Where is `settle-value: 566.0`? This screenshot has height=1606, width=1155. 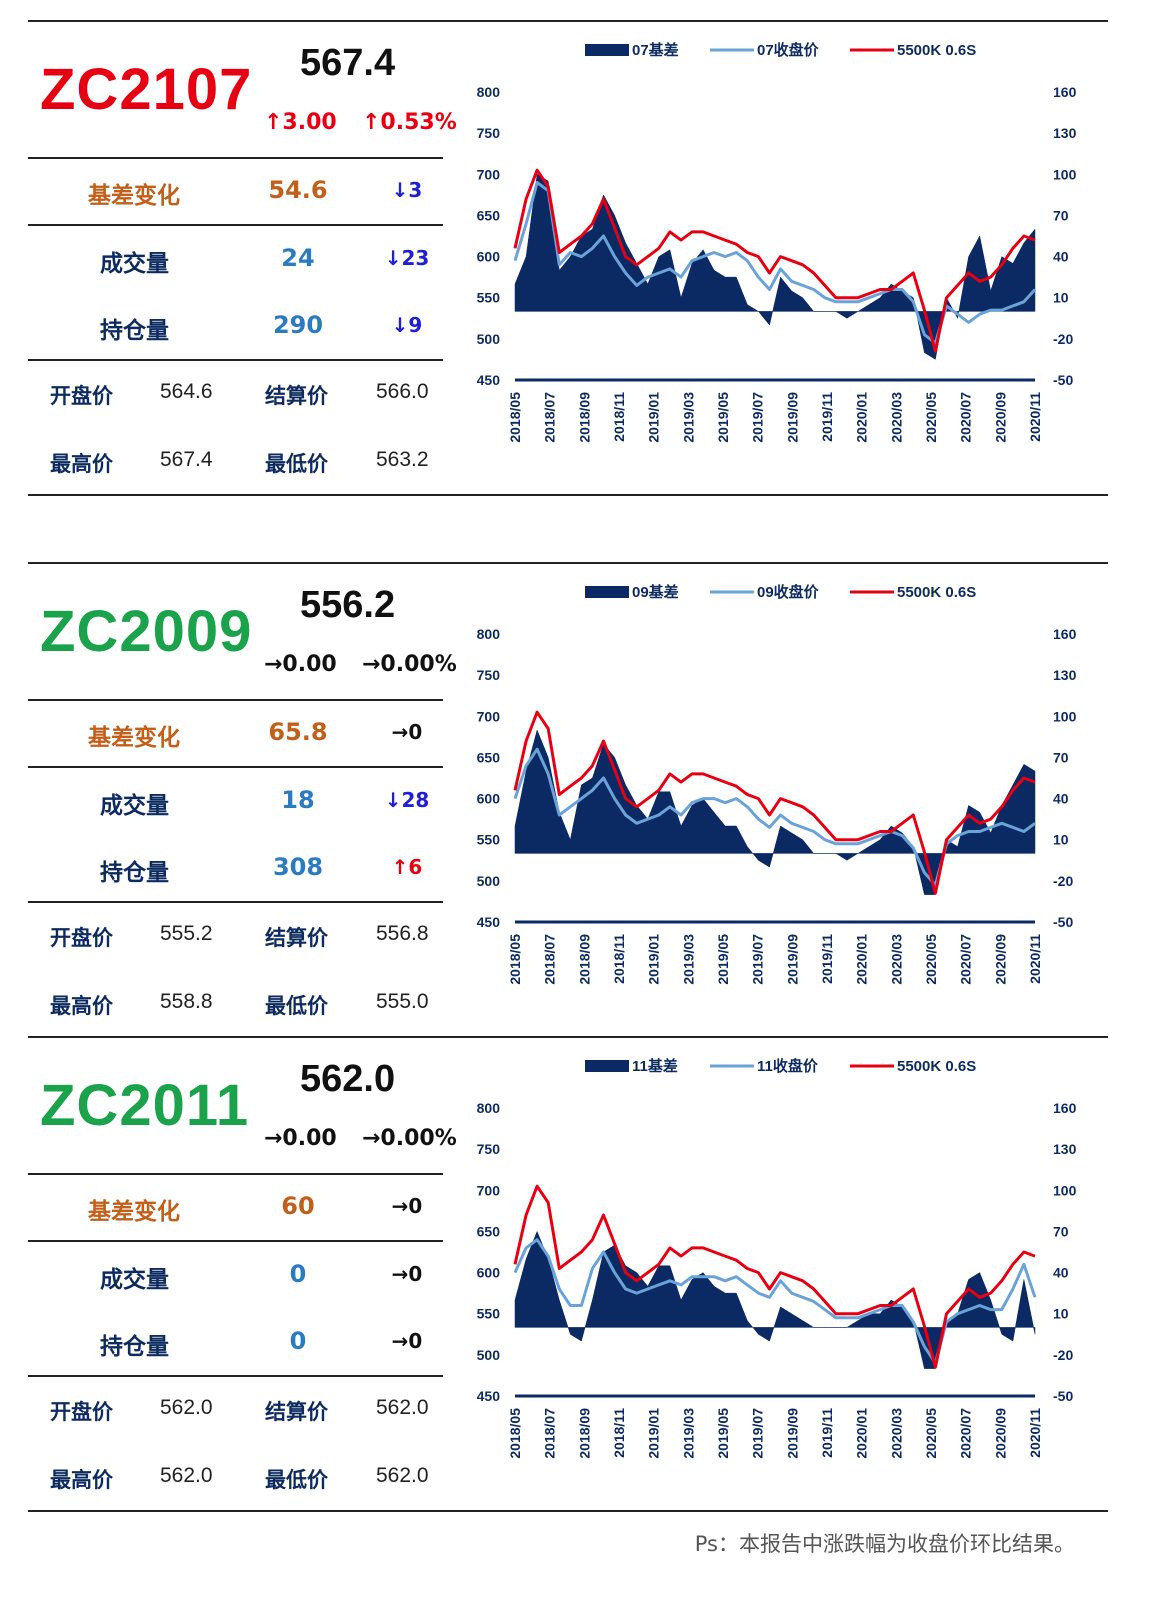
settle-value: 566.0 is located at coordinates (402, 391).